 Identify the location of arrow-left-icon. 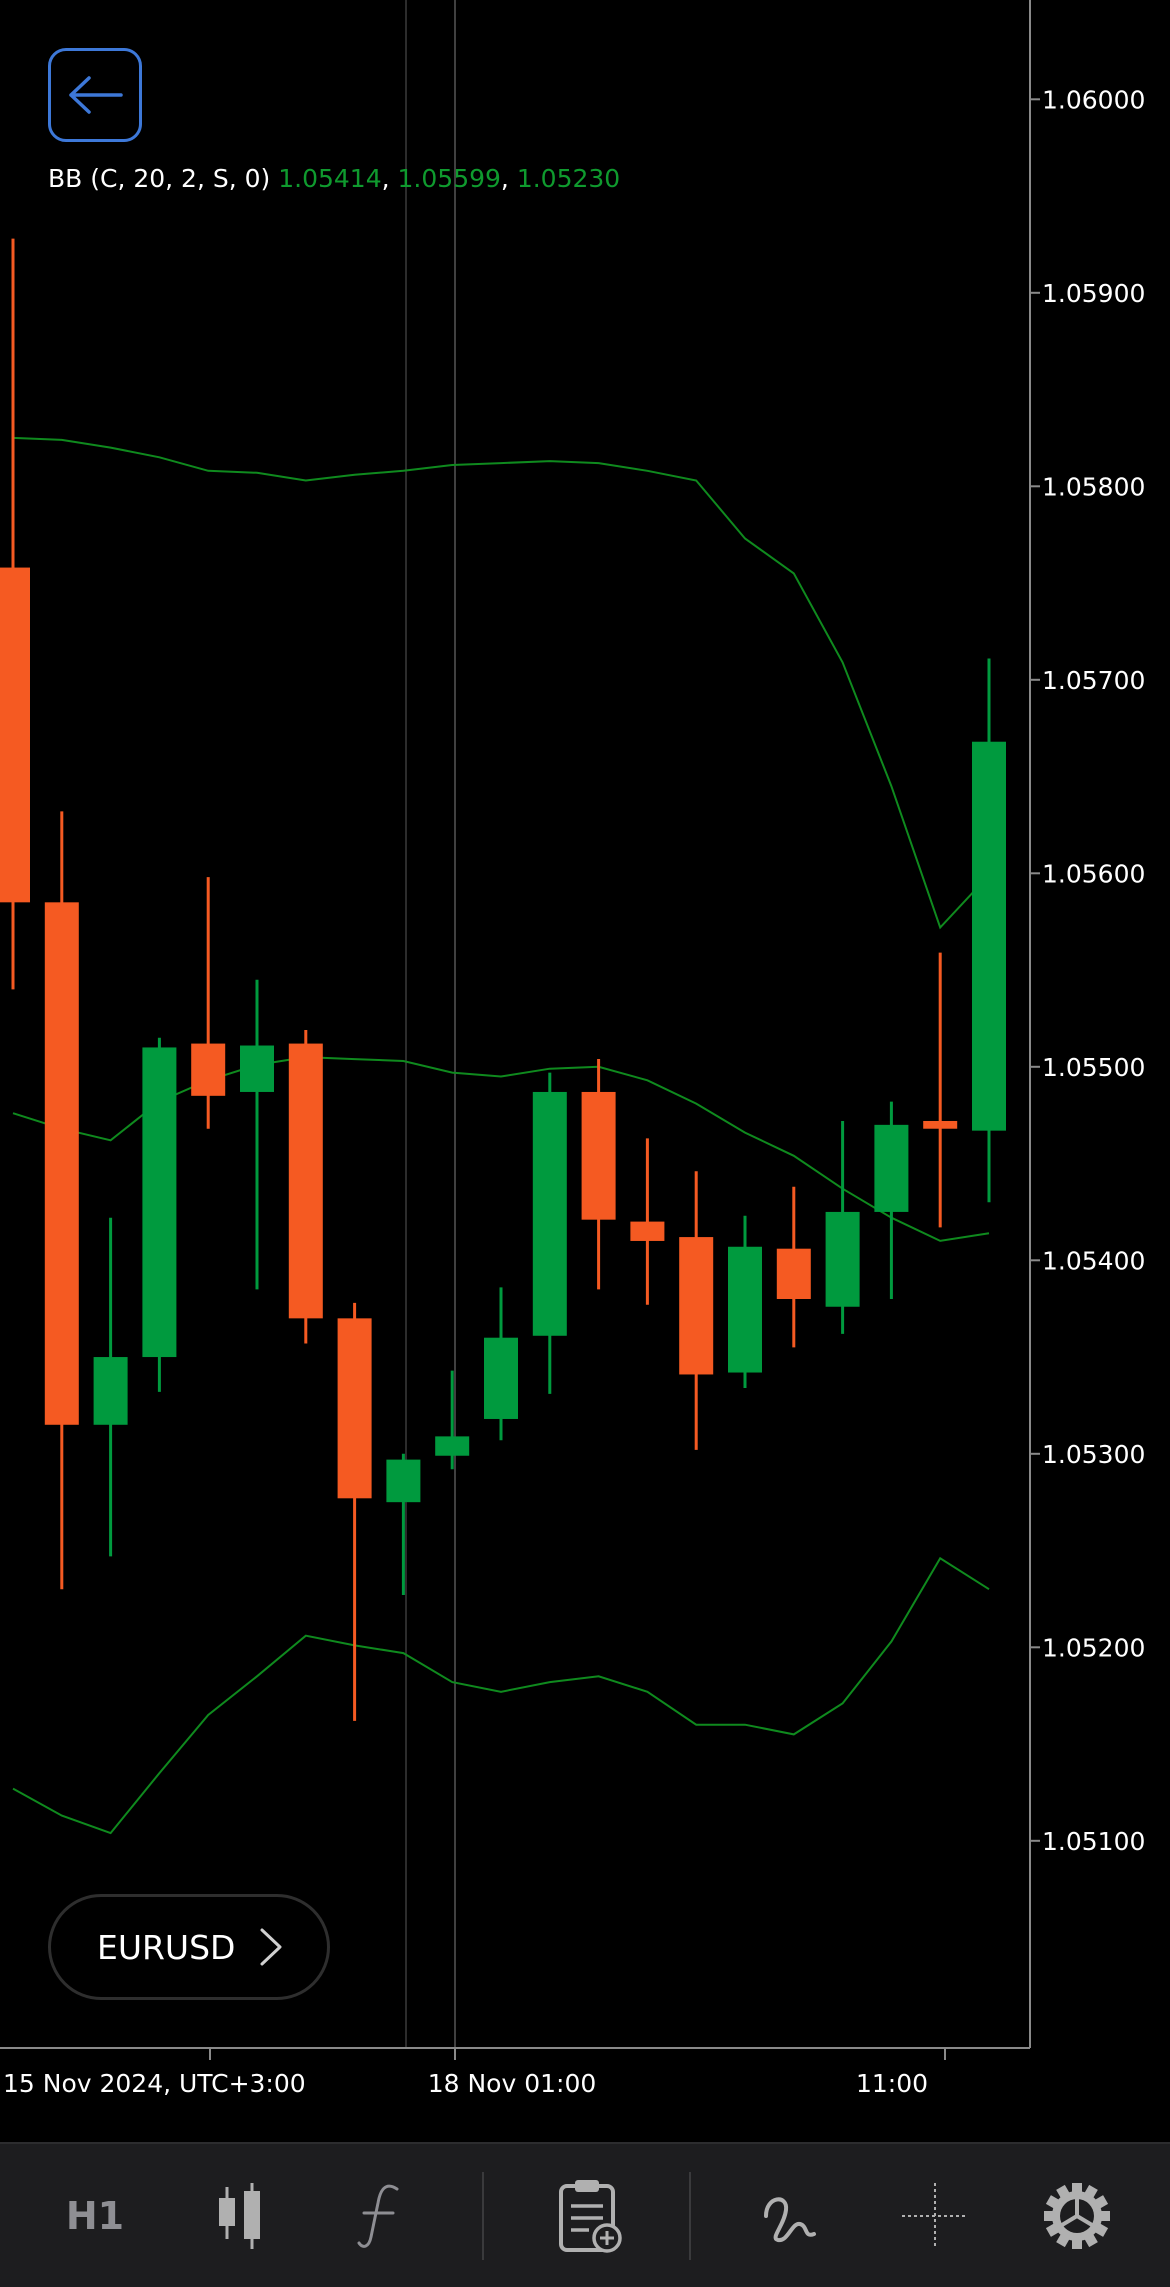
(96, 95).